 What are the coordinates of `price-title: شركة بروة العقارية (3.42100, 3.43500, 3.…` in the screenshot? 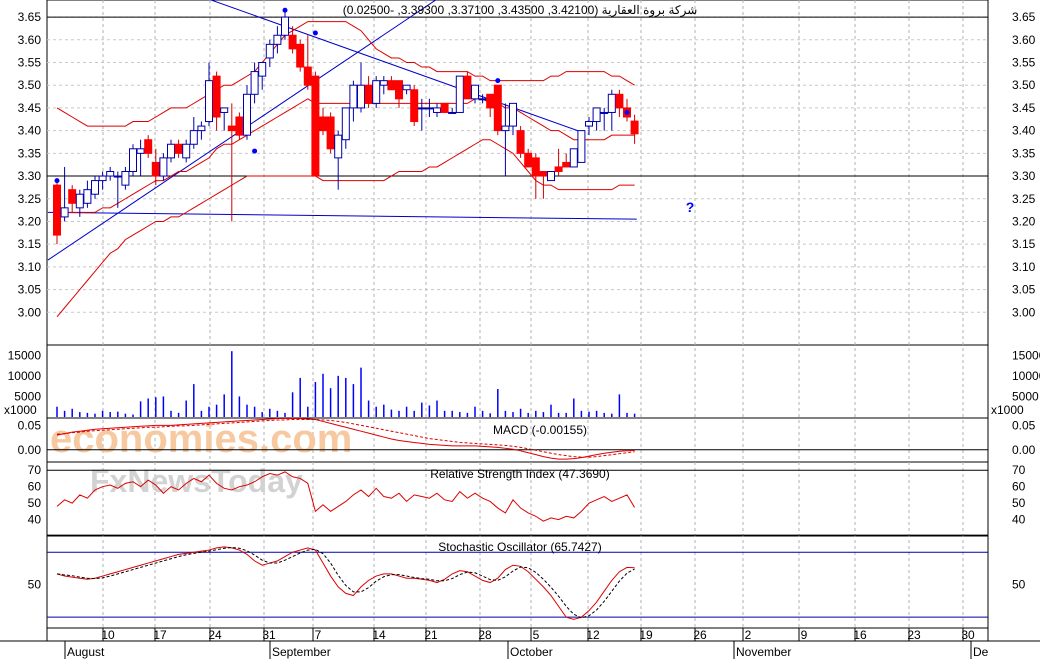 It's located at (520, 10).